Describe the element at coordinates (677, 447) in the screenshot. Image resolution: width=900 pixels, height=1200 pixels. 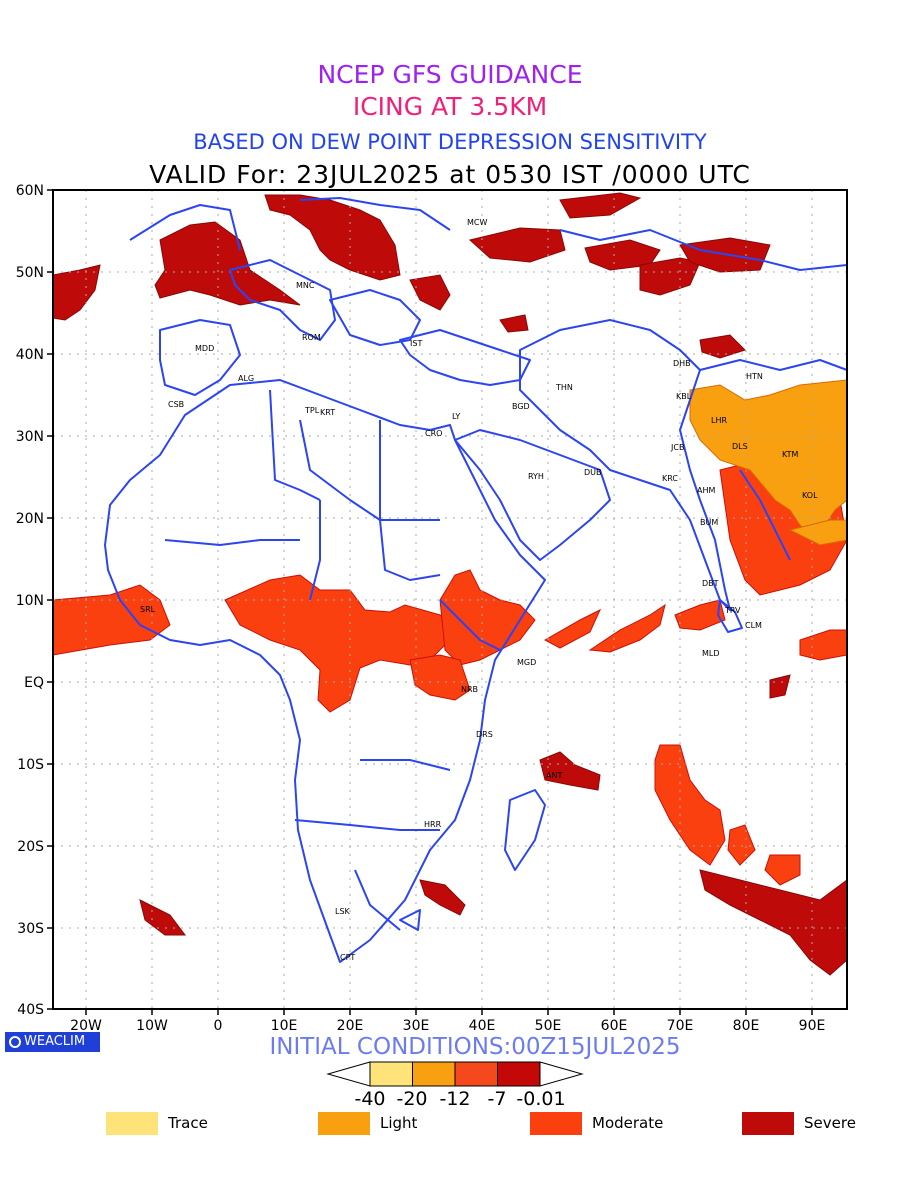
I see `station-label: JCB` at that location.